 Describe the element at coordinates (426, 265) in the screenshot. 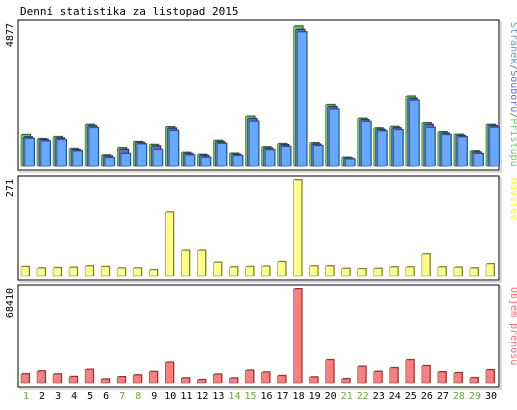

I see `bar-návštěv-day-26` at that location.